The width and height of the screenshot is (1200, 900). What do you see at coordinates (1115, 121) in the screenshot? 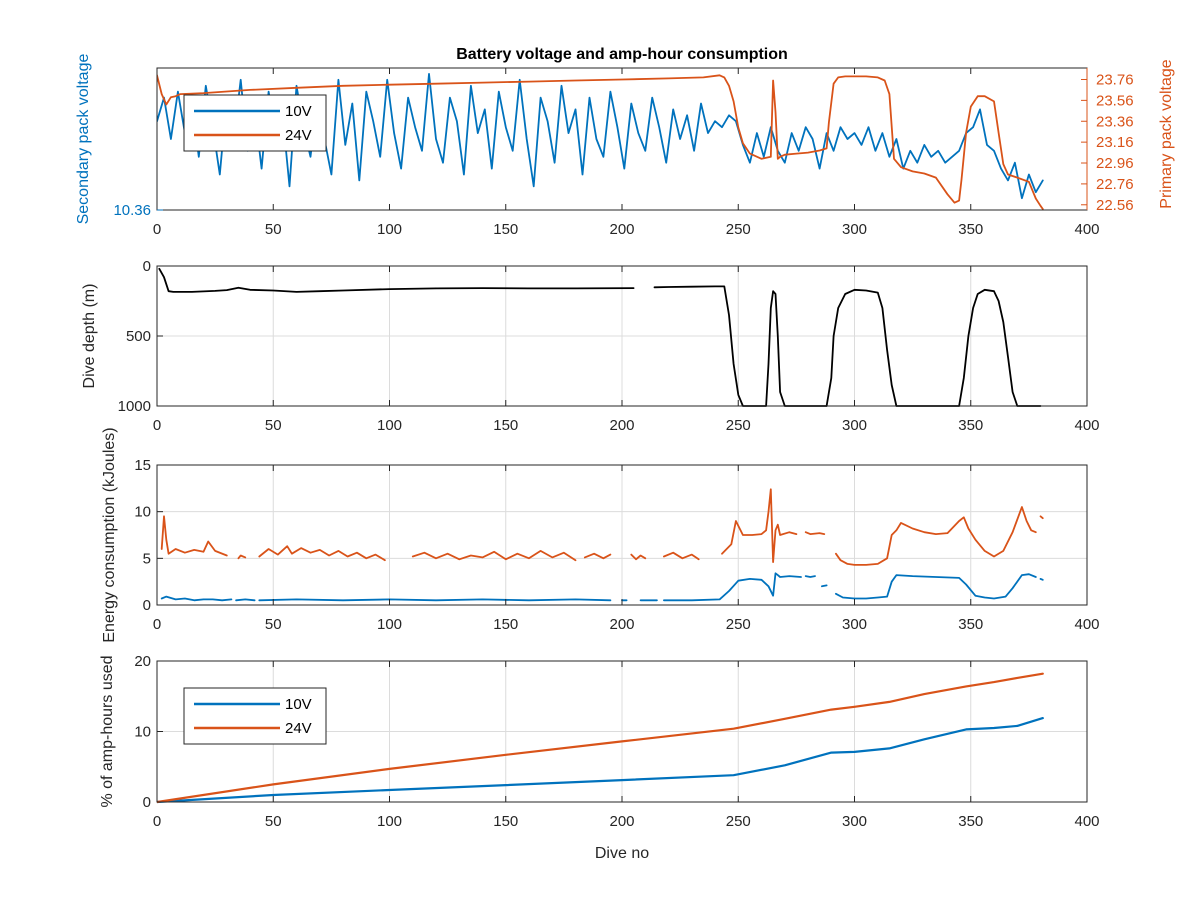
I see `y-right-tick-label: 23.36` at bounding box center [1115, 121].